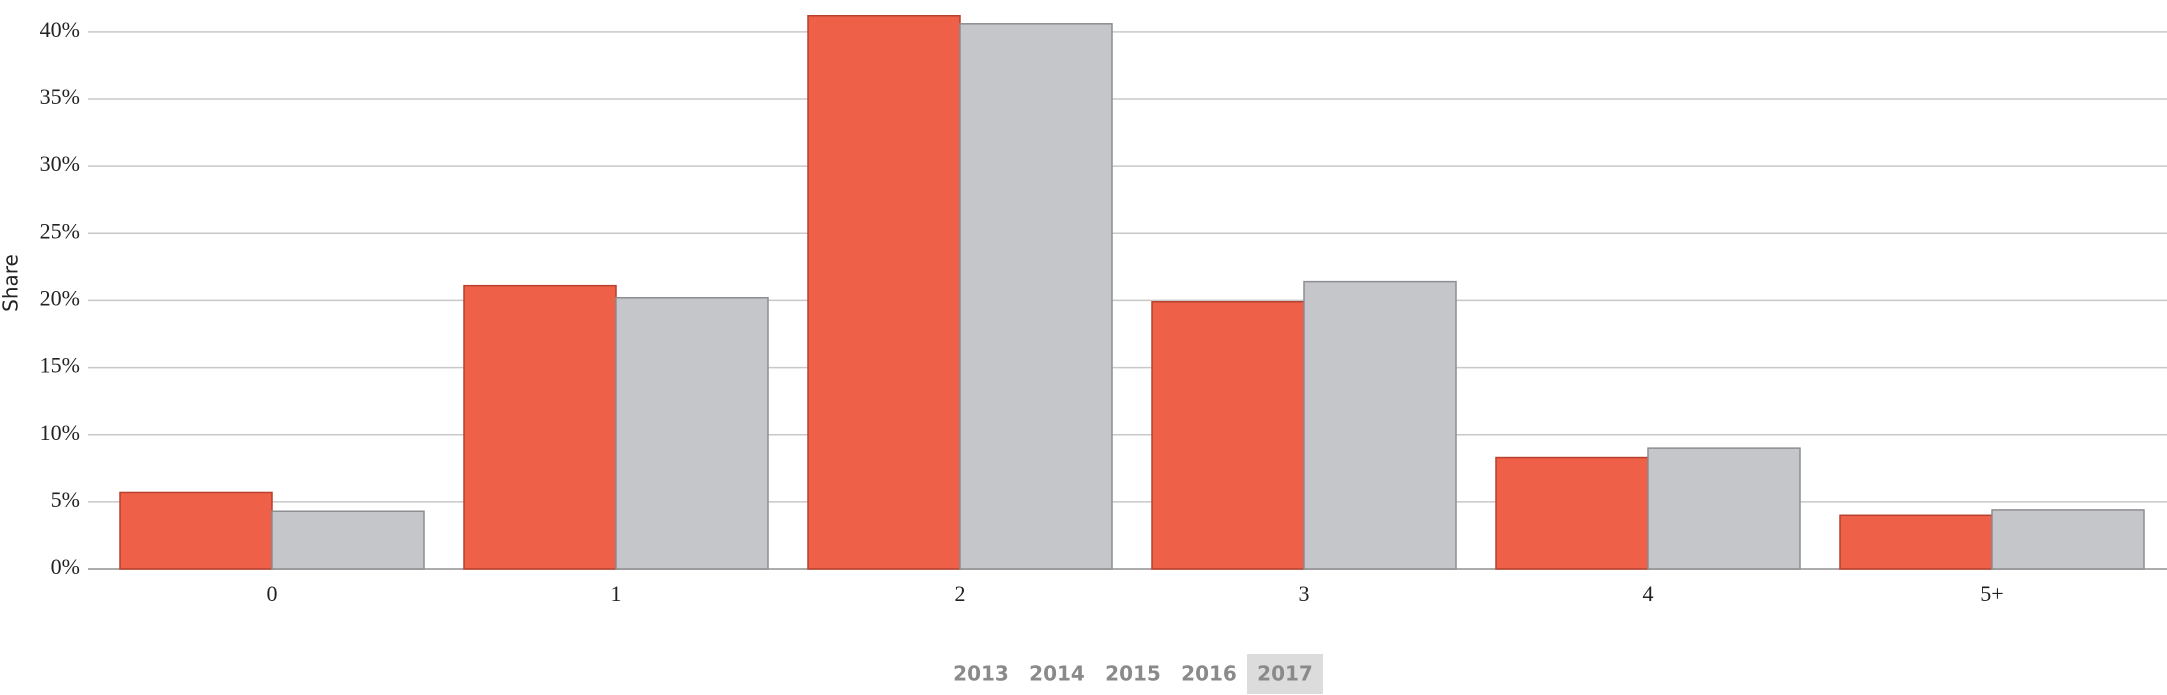  Describe the element at coordinates (272, 593) in the screenshot. I see `x-tick-label: 0` at that location.